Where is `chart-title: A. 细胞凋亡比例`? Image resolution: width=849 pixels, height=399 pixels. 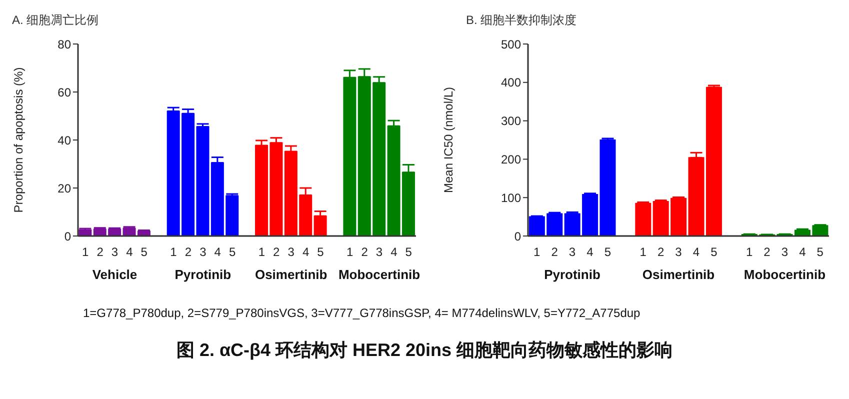
chart-title: A. 细胞凋亡比例 is located at coordinates (55, 20).